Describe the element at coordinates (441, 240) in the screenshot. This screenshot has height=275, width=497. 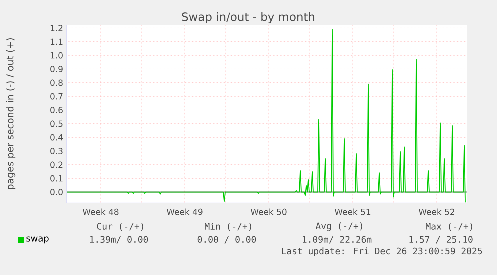
I see `text: 1.57 / 25.10` at that location.